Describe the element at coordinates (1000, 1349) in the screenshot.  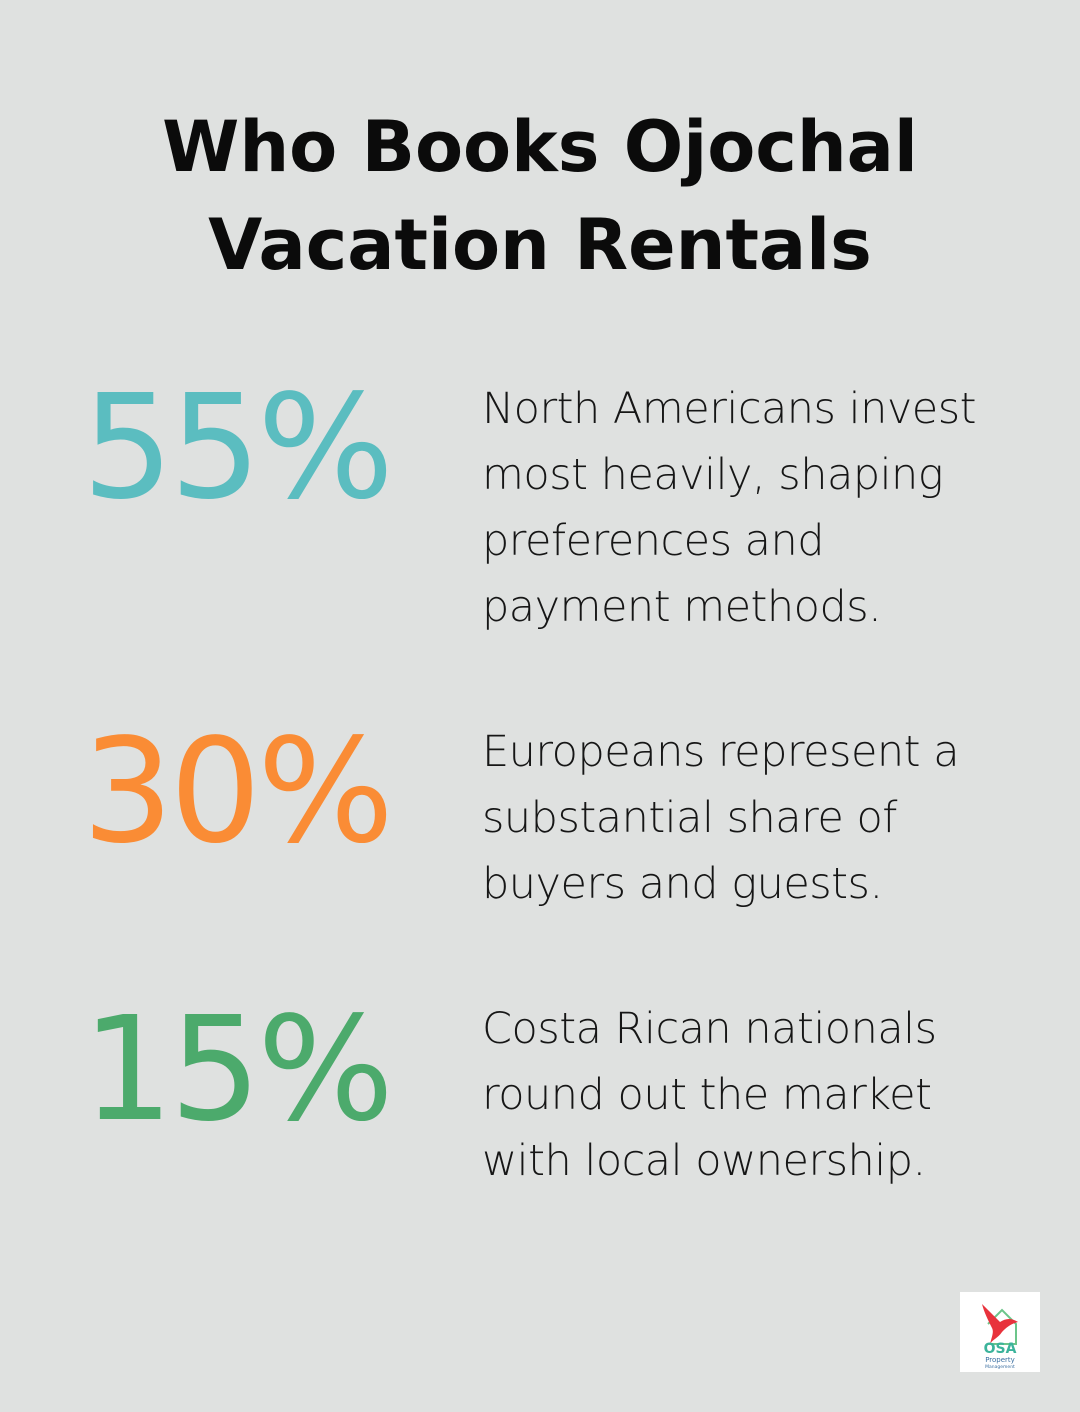
I see `svg-text: OSA` at that location.